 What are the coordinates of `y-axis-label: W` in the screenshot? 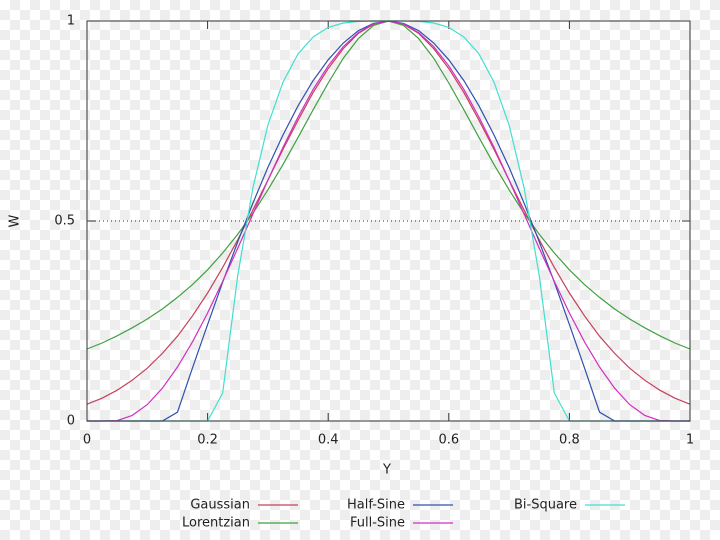 It's located at (15, 220).